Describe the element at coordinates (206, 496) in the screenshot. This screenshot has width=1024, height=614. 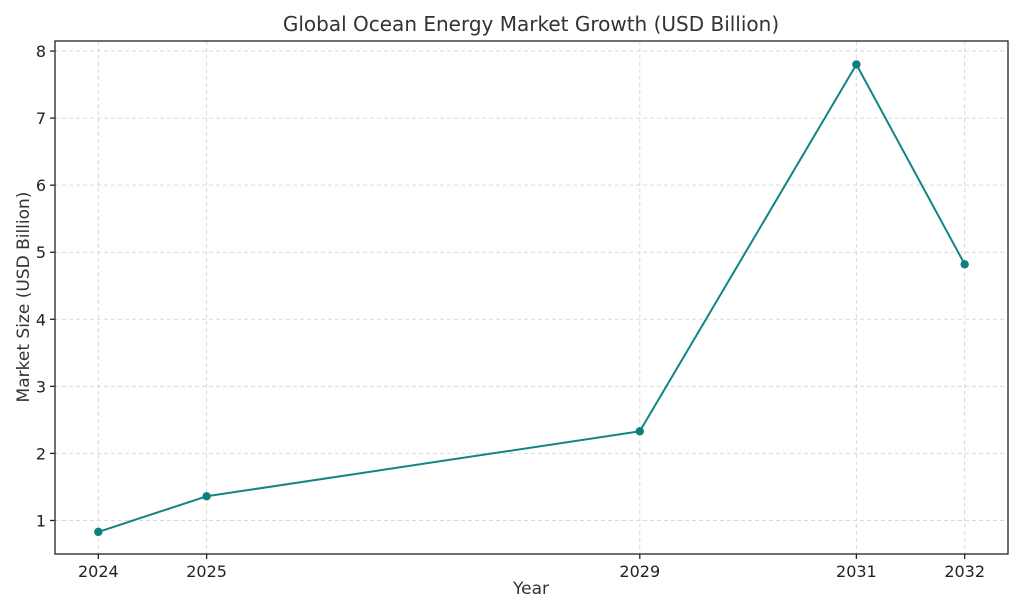
I see `data-point-2025` at that location.